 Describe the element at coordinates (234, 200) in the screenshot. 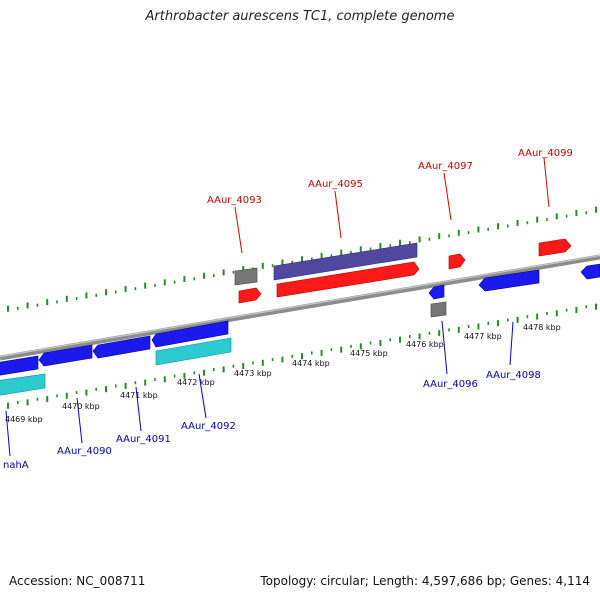

I see `gene-label: AAur_4093` at that location.